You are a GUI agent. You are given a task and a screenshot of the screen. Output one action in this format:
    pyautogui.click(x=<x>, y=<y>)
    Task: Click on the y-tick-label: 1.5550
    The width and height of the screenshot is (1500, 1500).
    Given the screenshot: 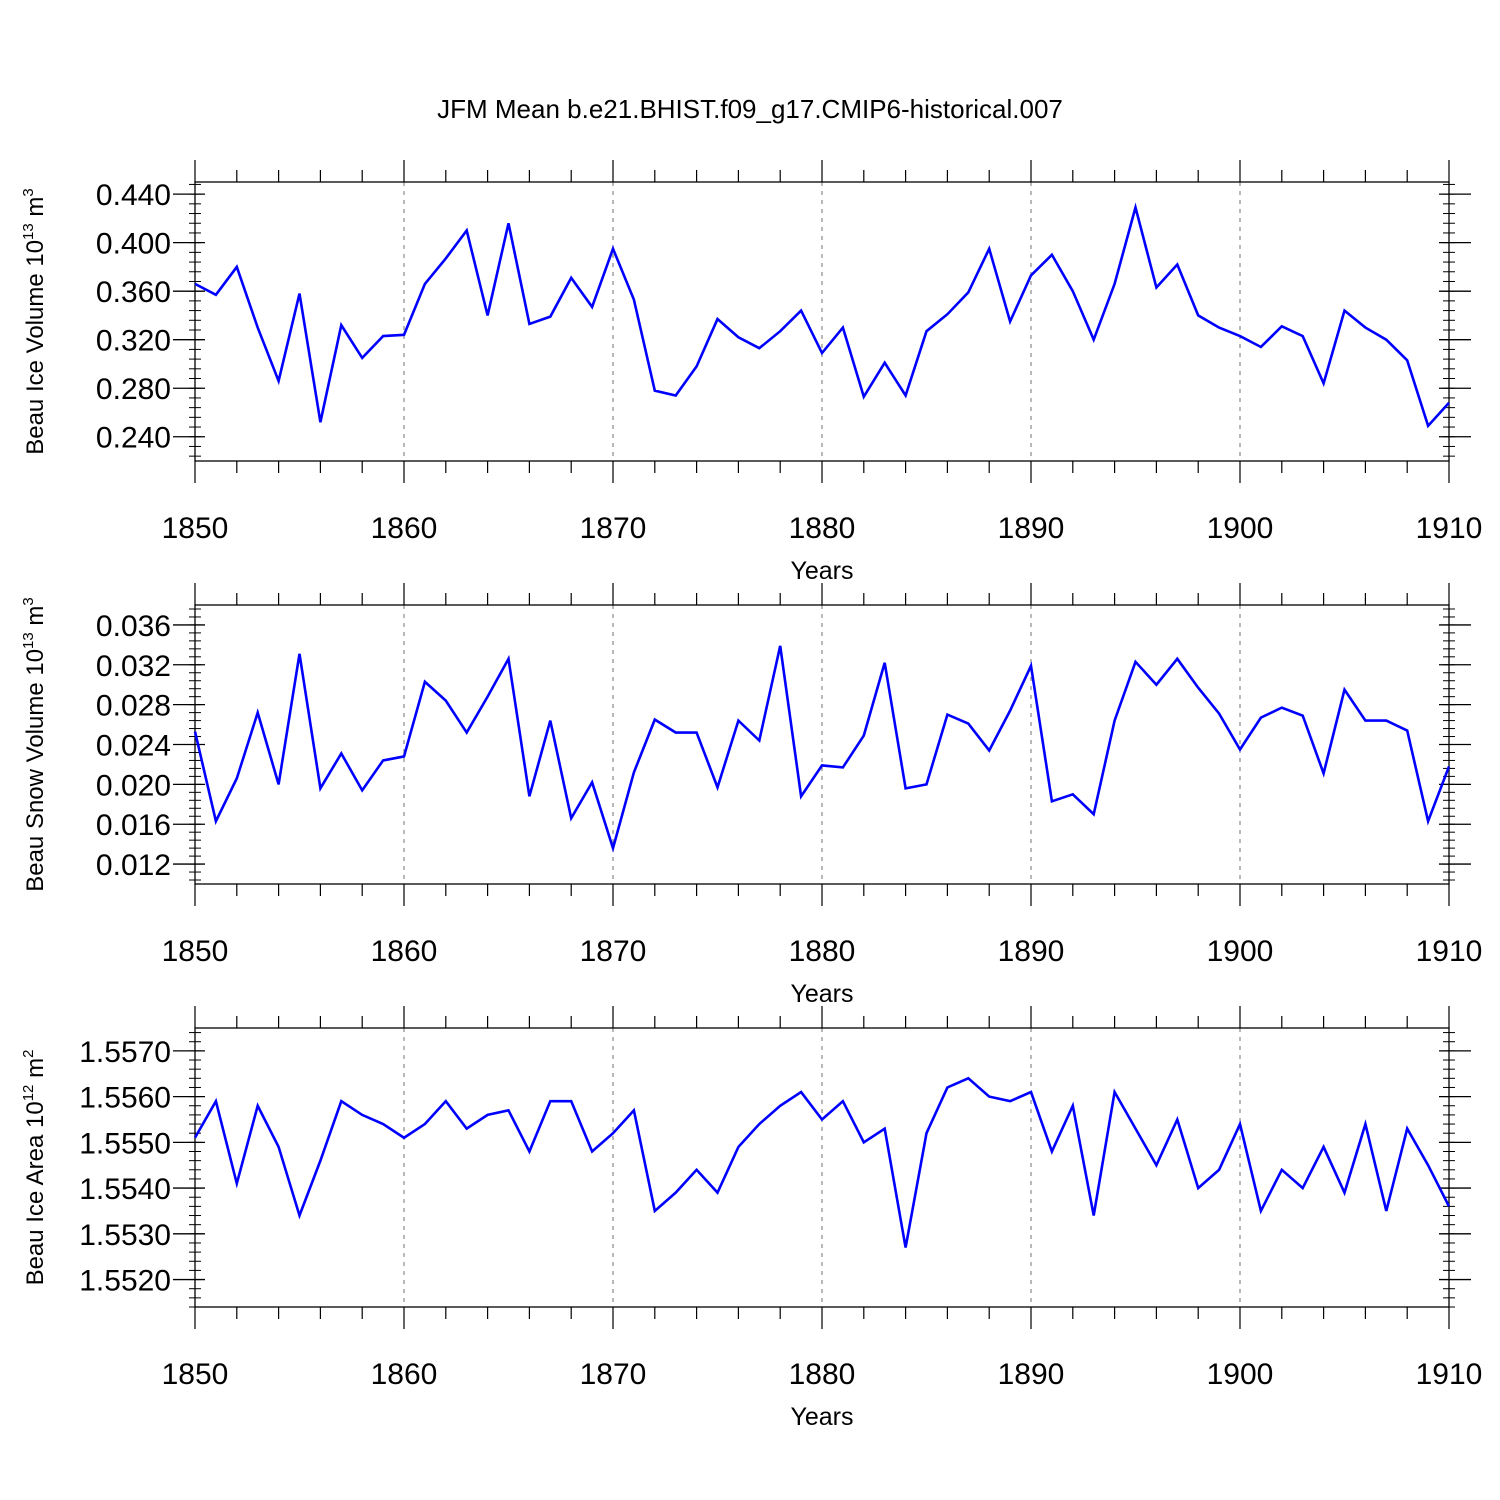 What is the action you would take?
    pyautogui.click(x=125, y=1143)
    